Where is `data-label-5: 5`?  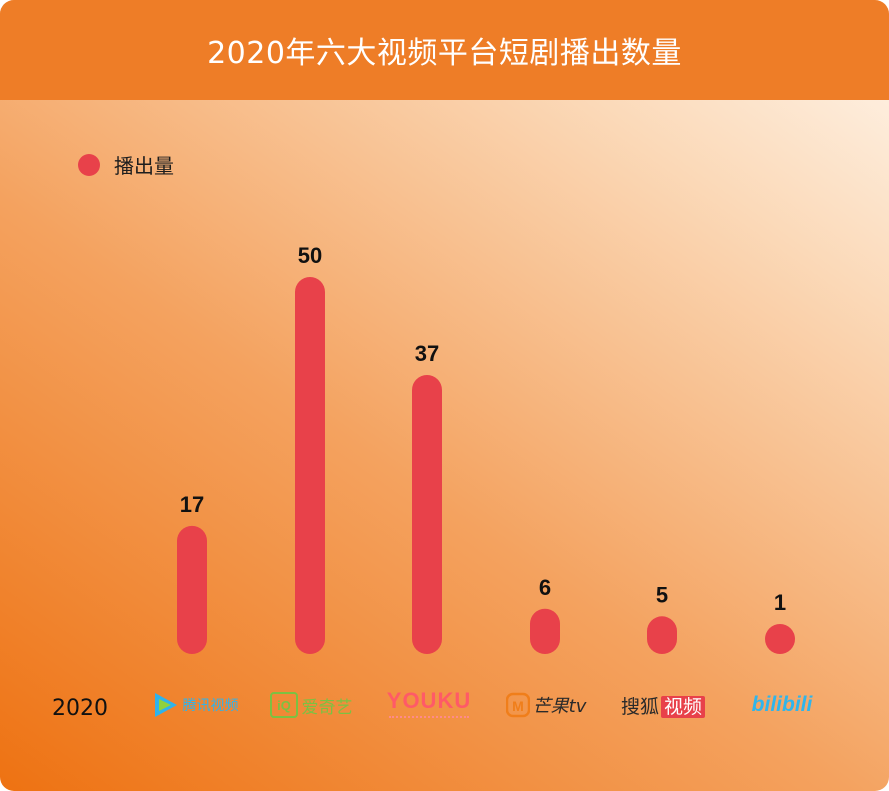 data-label-5: 5 is located at coordinates (662, 594).